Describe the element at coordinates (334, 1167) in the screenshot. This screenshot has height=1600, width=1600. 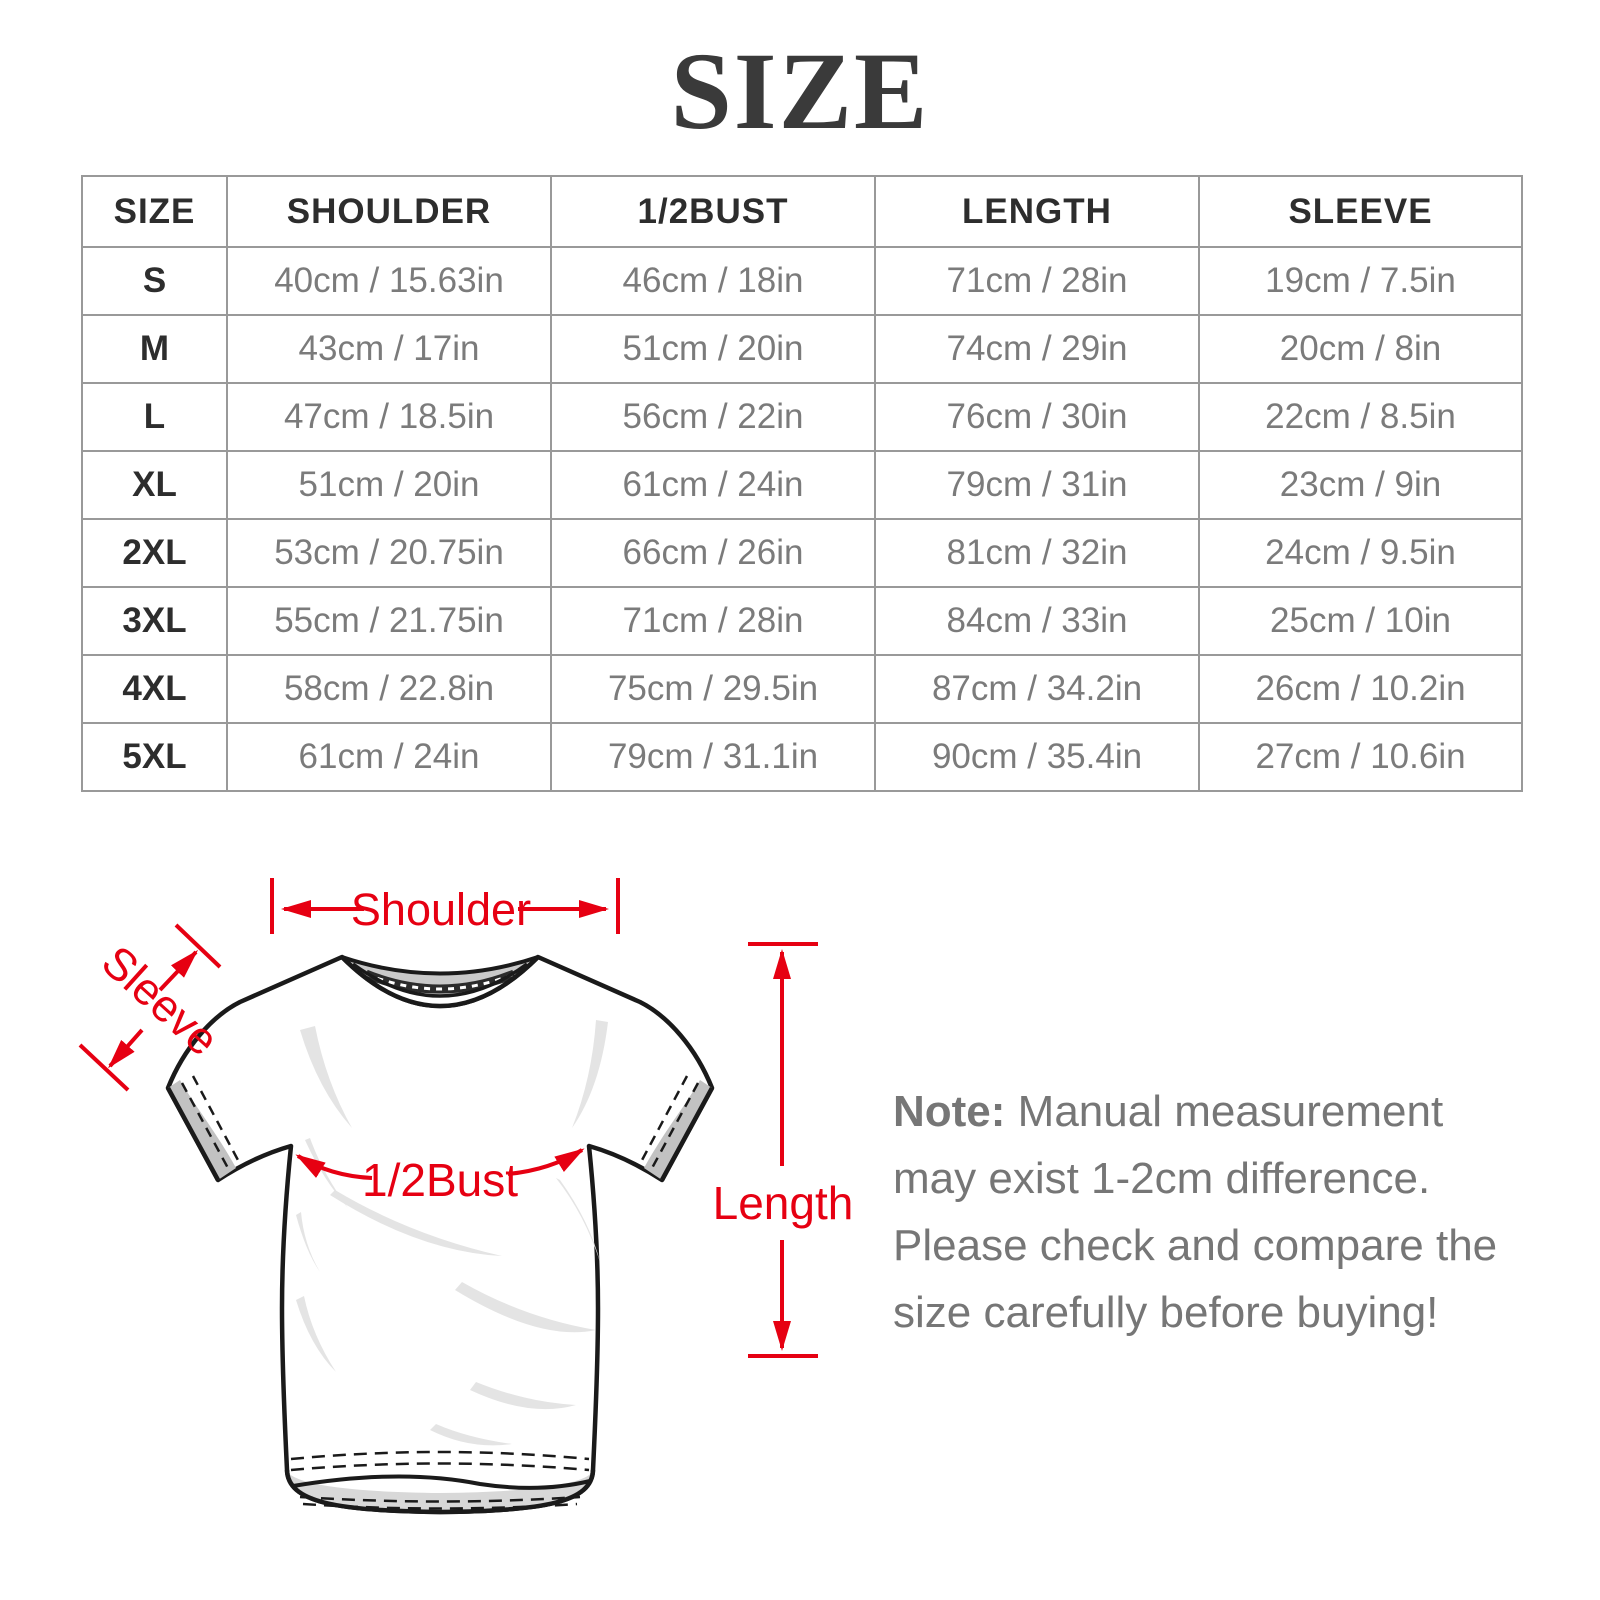
I see `bust-arrow-left` at that location.